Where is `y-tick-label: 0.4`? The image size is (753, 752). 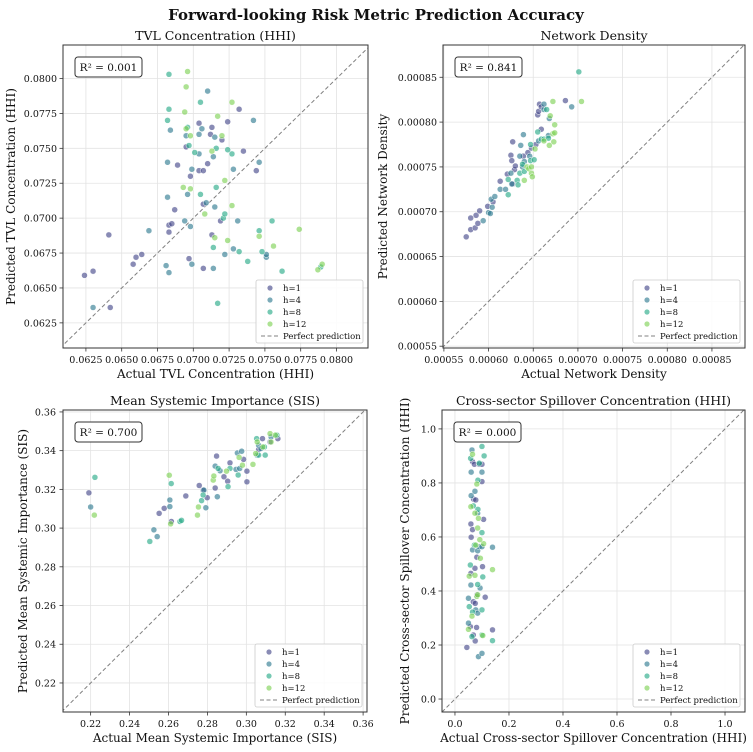
y-tick-label: 0.4 is located at coordinates (428, 591).